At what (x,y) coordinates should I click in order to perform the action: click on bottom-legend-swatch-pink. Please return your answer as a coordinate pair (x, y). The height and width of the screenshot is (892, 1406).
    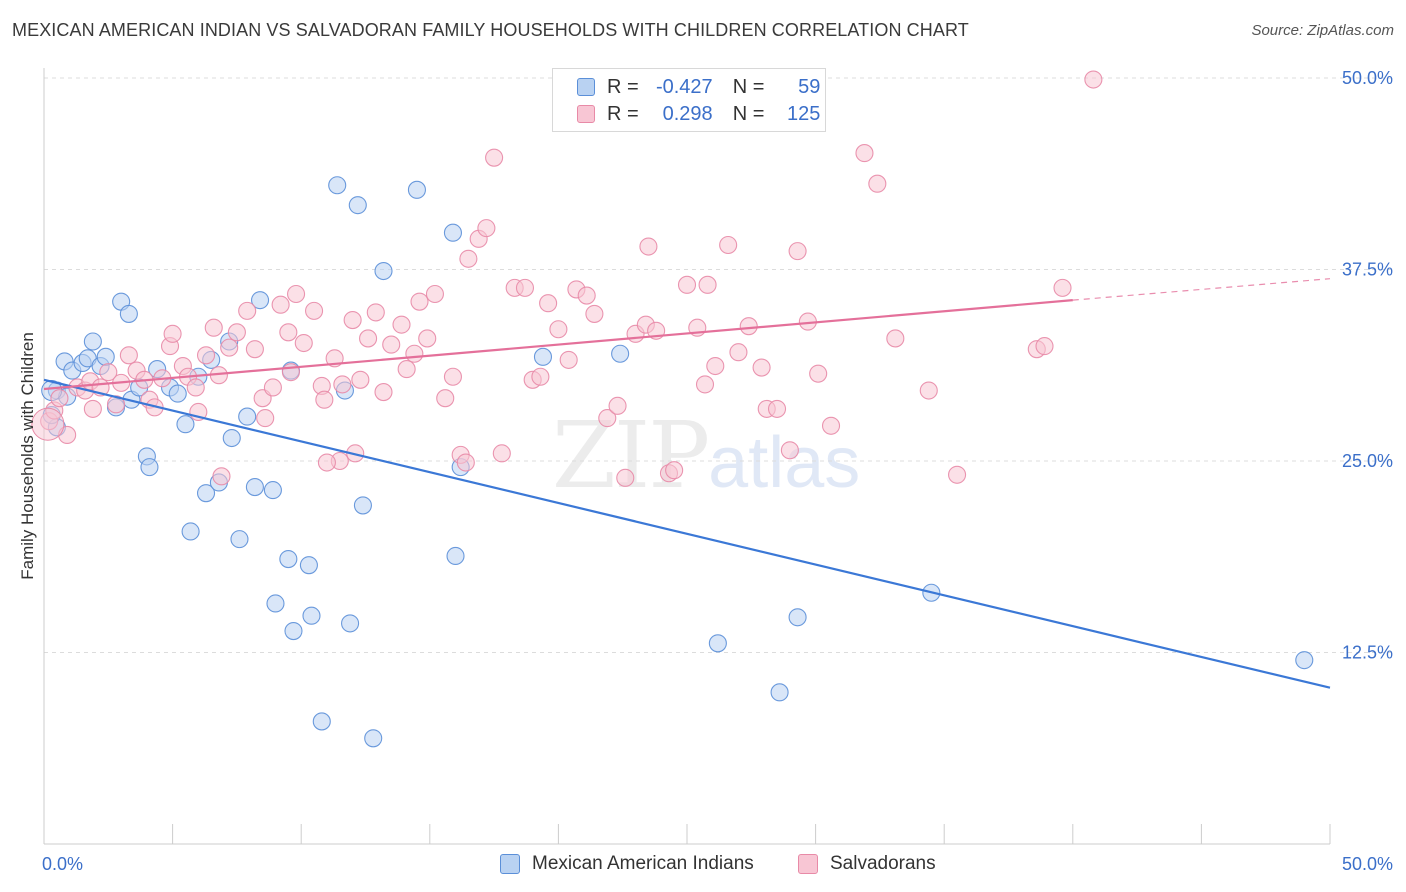
    Looking at the image, I should click on (808, 864).